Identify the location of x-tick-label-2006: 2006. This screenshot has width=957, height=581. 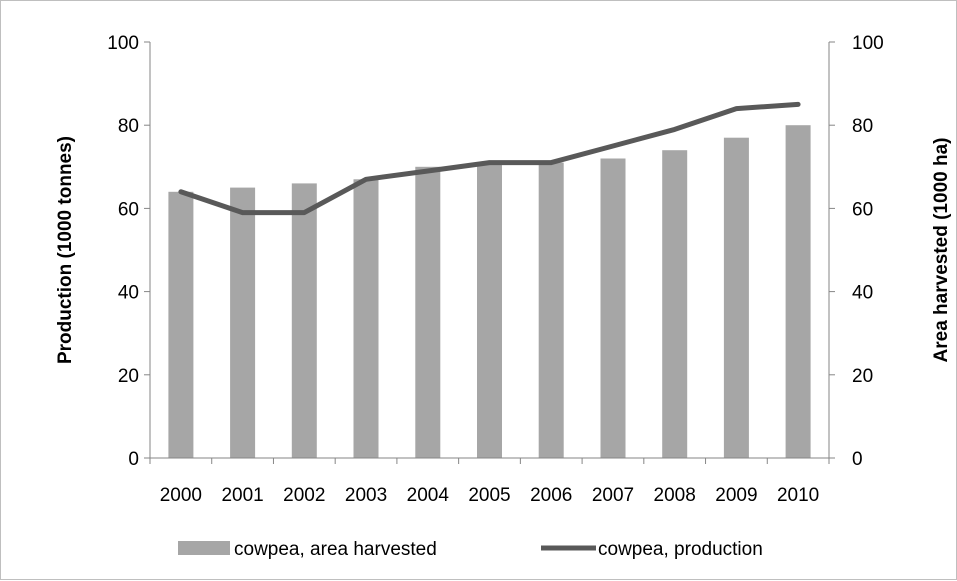
(551, 495).